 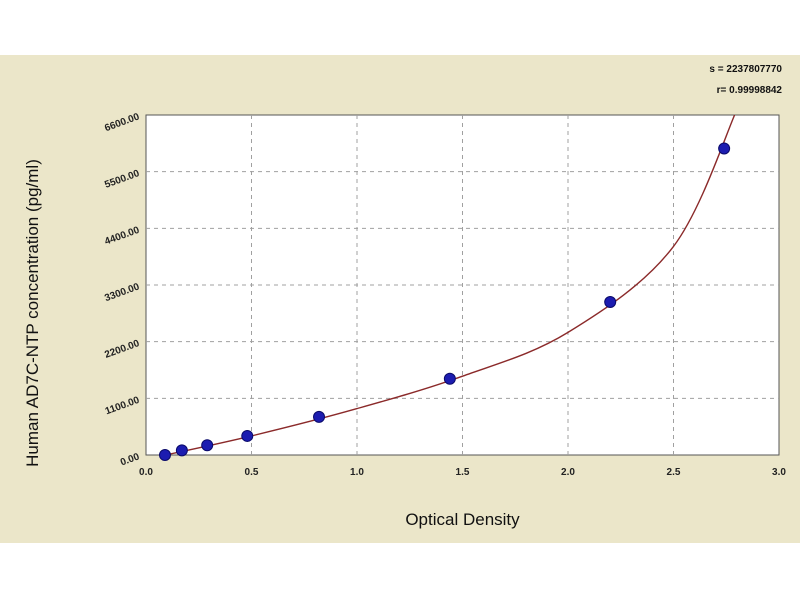 I want to click on x-tick-label: 3.0, so click(x=779, y=472).